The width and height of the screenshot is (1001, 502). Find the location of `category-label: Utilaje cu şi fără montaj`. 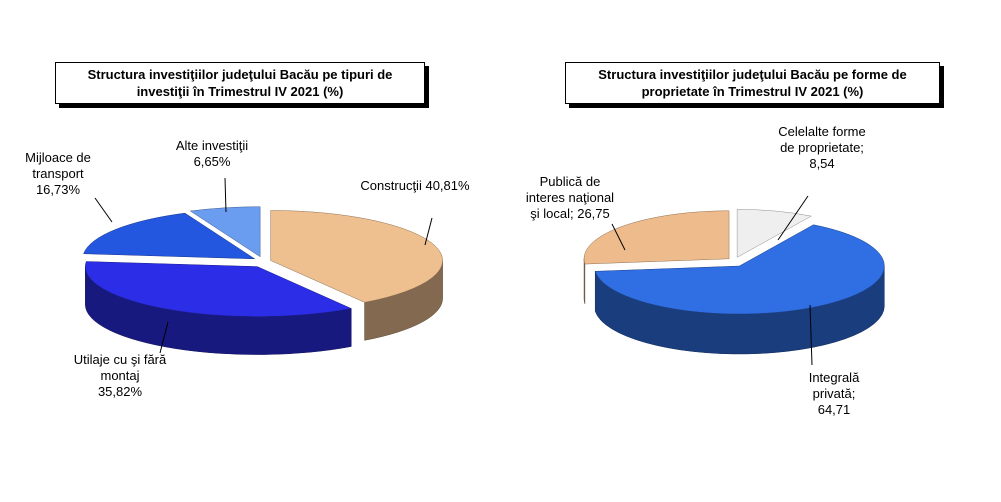

category-label: Utilaje cu şi fără montaj is located at coordinates (120, 367).